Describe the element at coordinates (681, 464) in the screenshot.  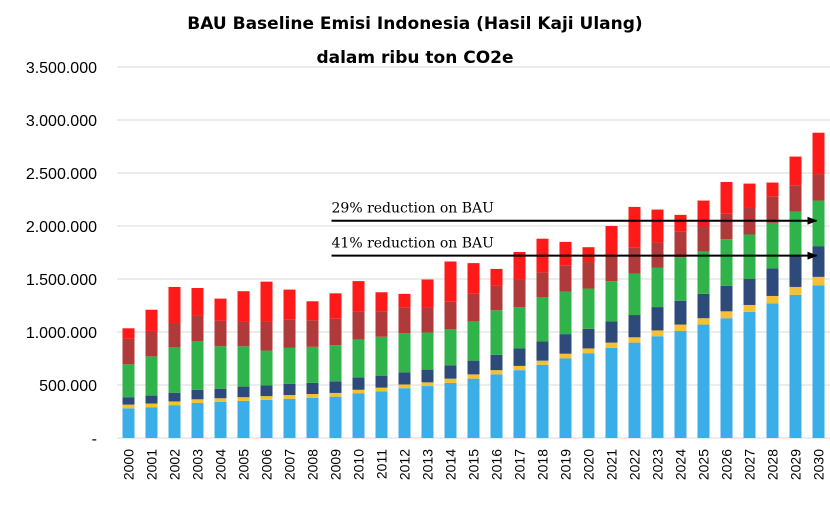
I see `x-tick-label: 2024` at that location.